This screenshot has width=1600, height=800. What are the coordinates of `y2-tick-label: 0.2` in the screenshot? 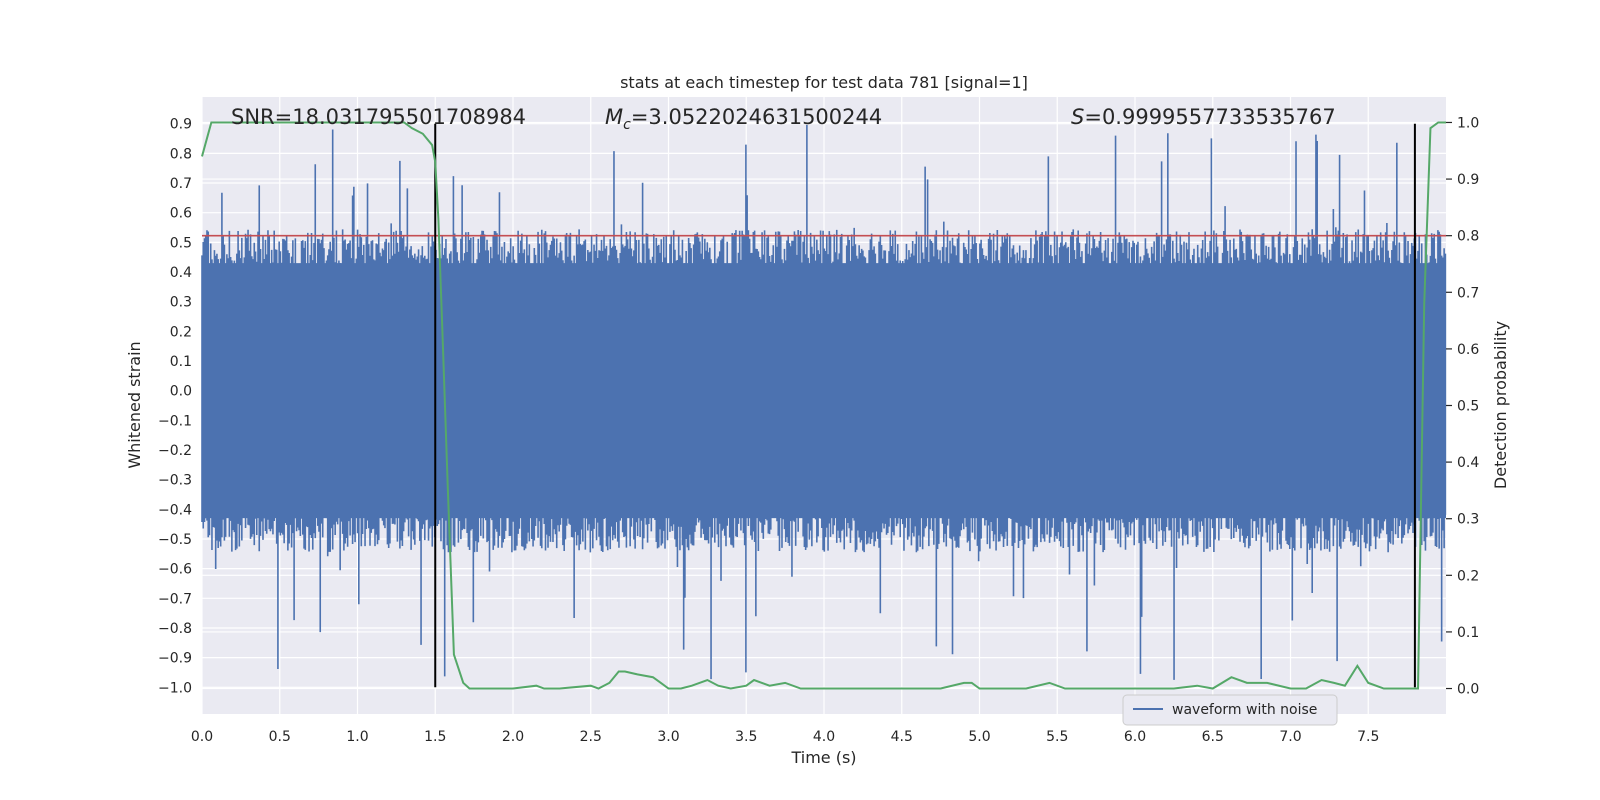 It's located at (1468, 576).